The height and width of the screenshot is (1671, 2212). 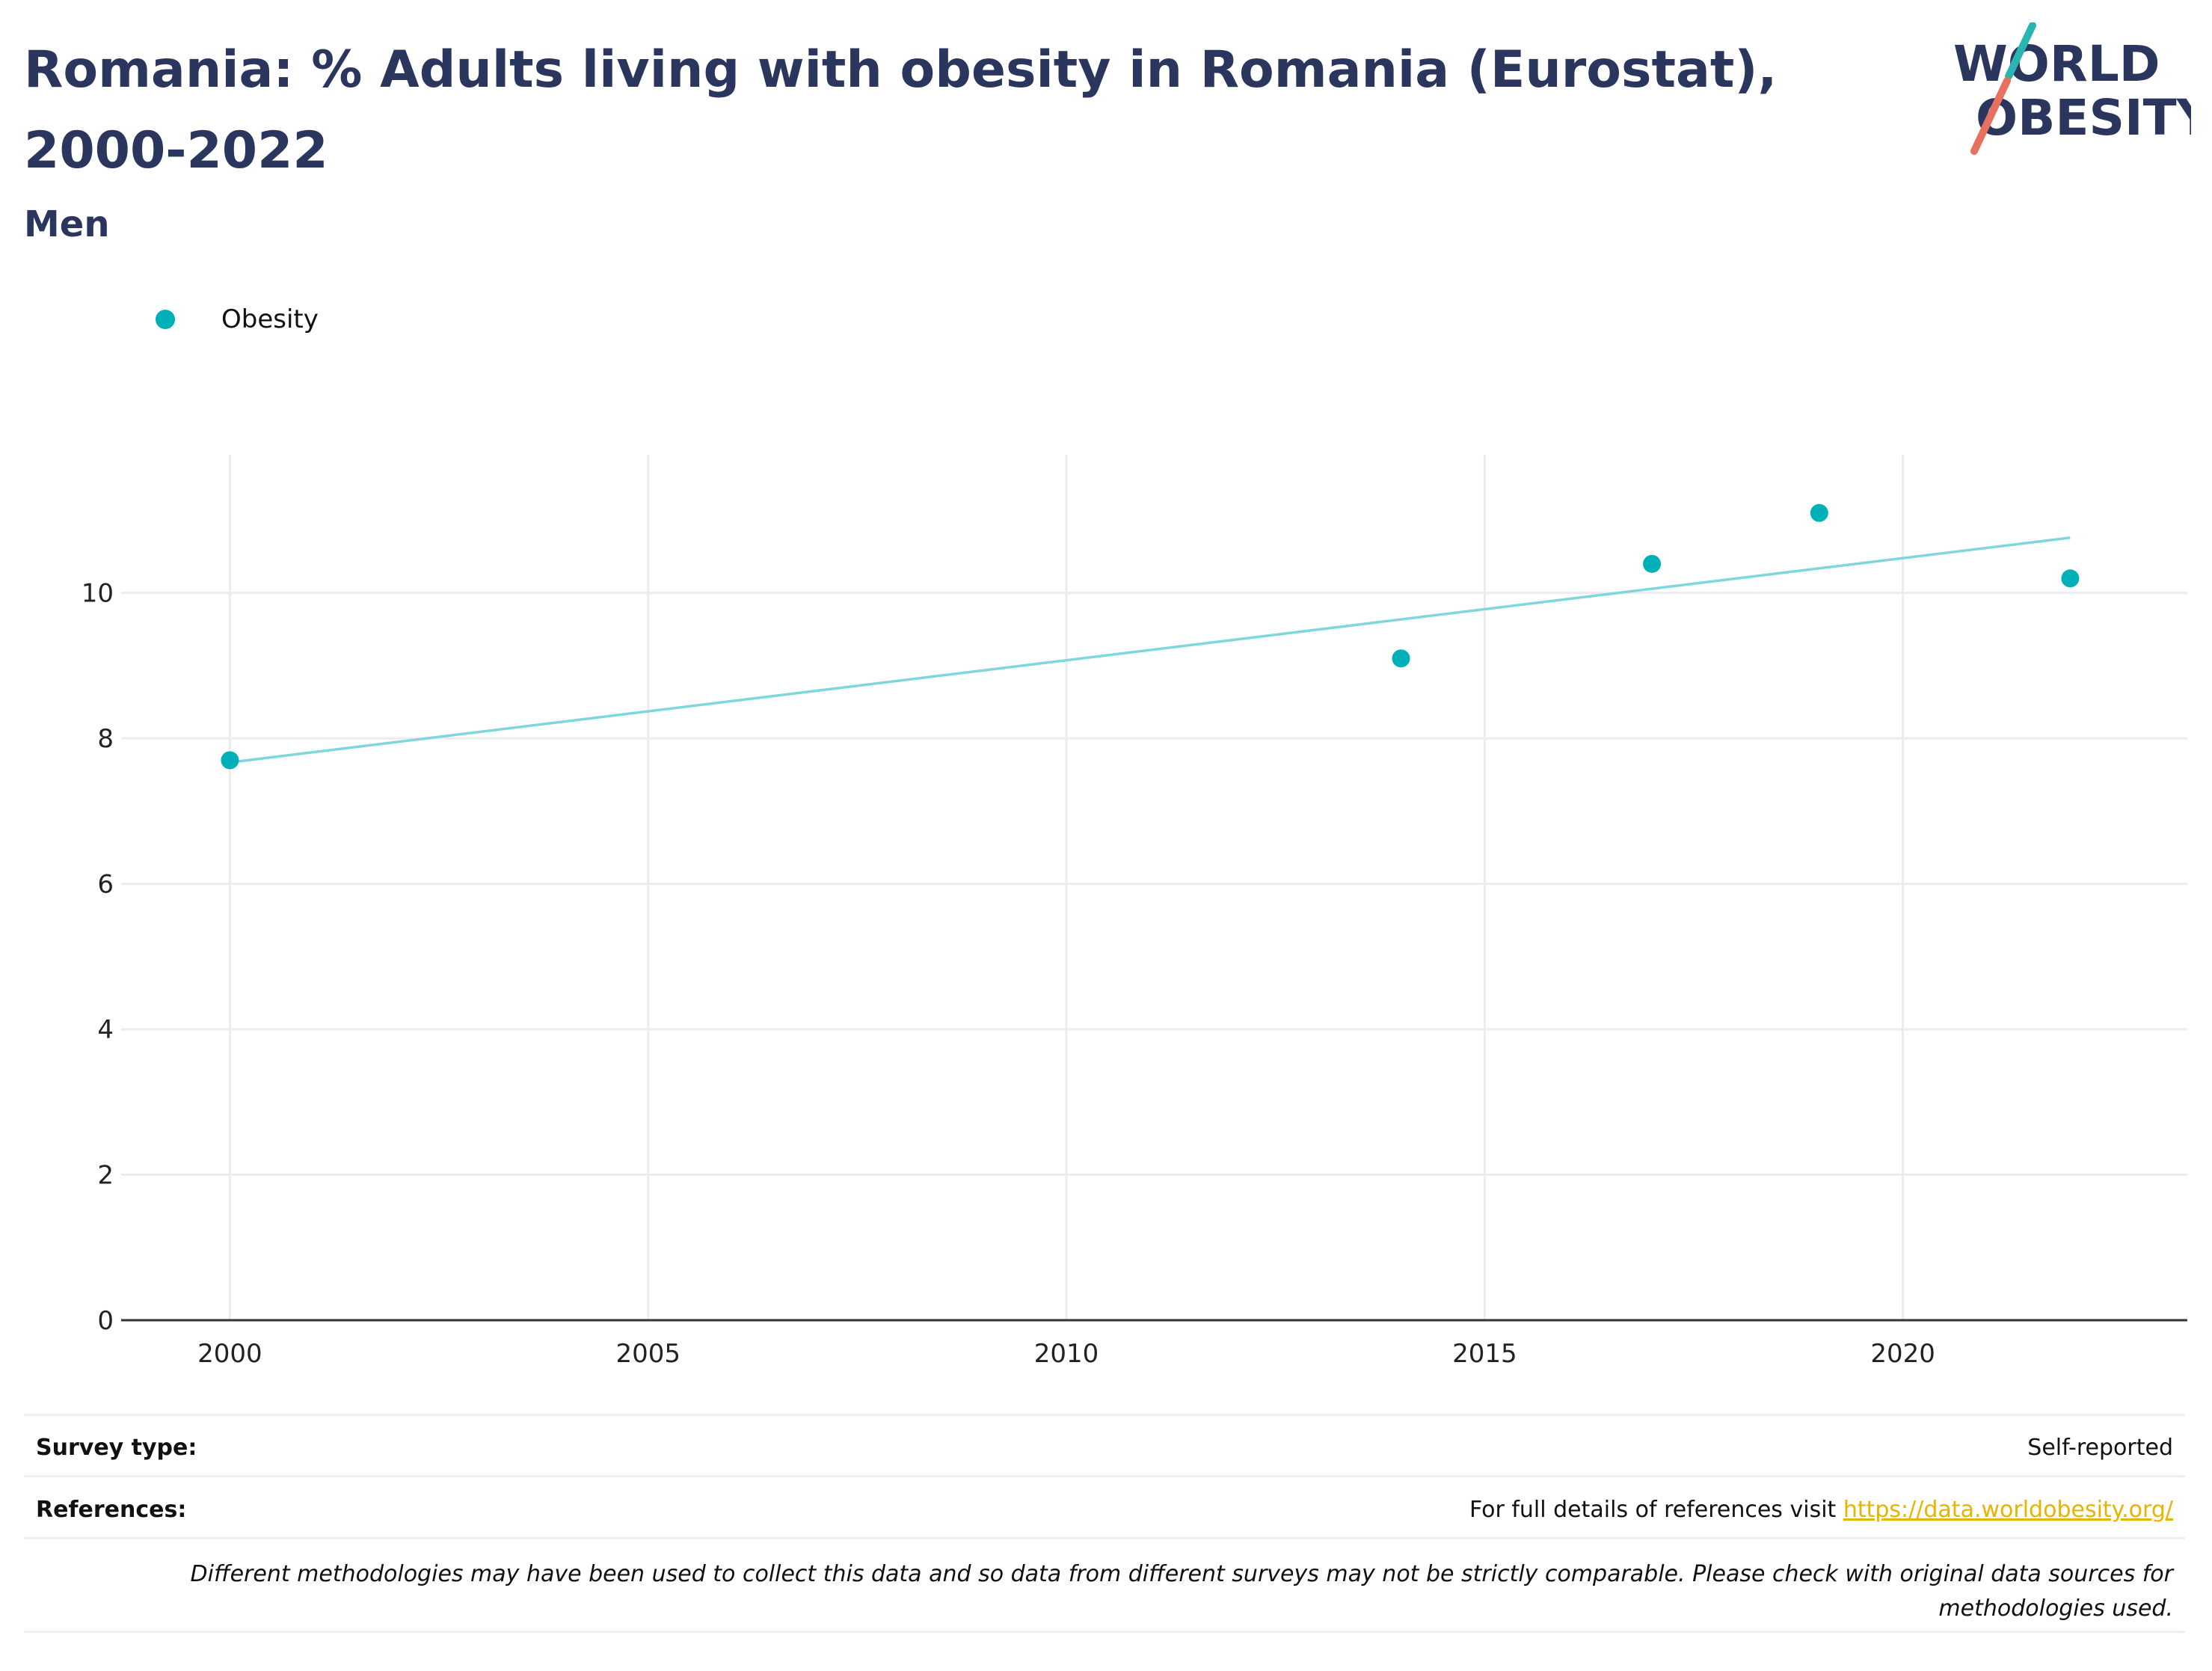 I want to click on y-tick-label: 10, so click(x=98, y=594).